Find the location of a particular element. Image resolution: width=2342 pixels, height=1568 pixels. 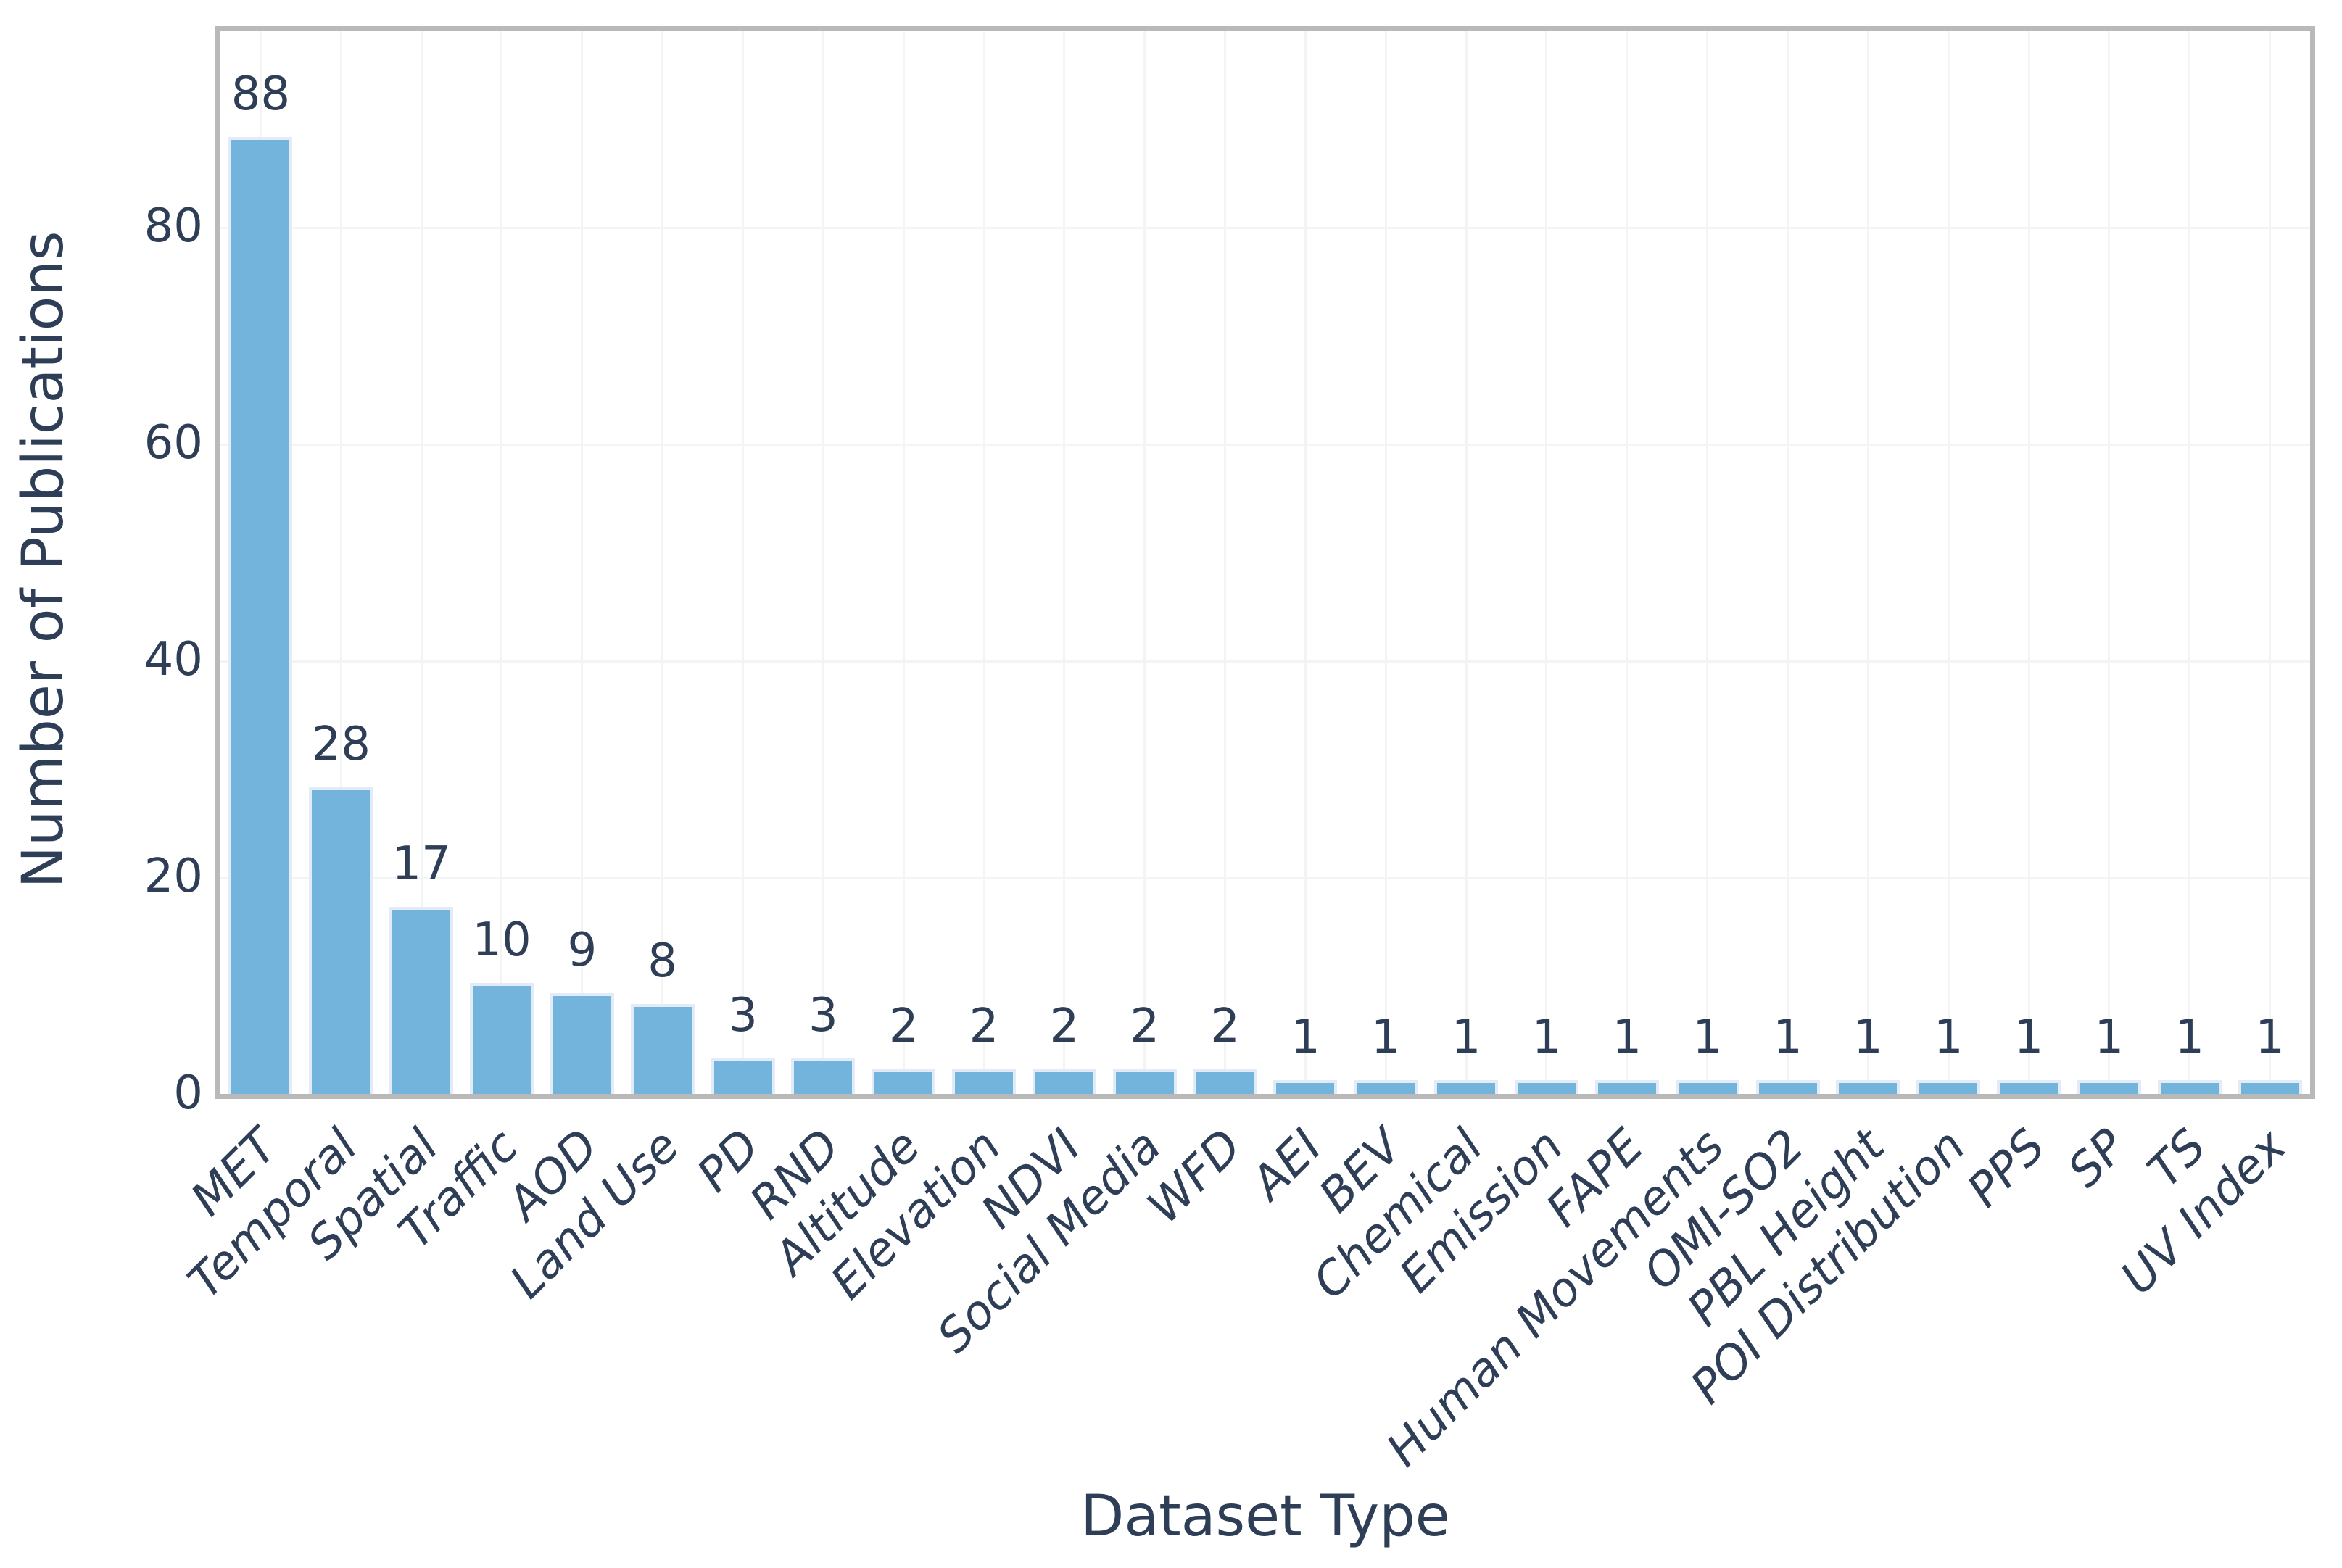

bar-social-media is located at coordinates (1144, 1081).